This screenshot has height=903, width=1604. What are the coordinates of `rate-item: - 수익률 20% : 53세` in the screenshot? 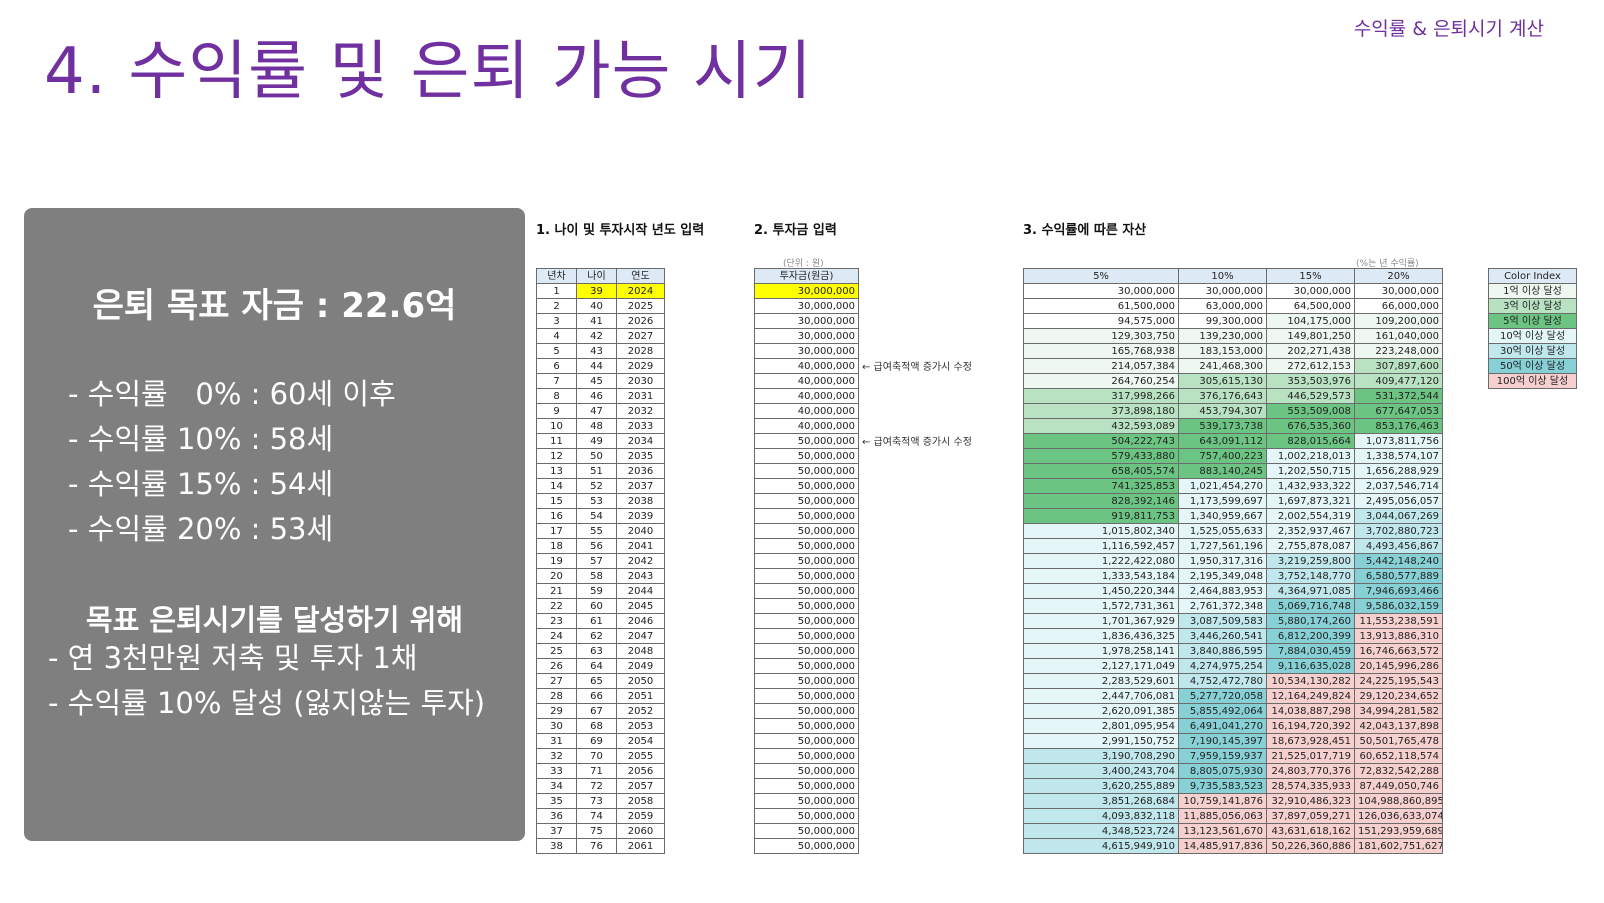 It's located at (201, 529).